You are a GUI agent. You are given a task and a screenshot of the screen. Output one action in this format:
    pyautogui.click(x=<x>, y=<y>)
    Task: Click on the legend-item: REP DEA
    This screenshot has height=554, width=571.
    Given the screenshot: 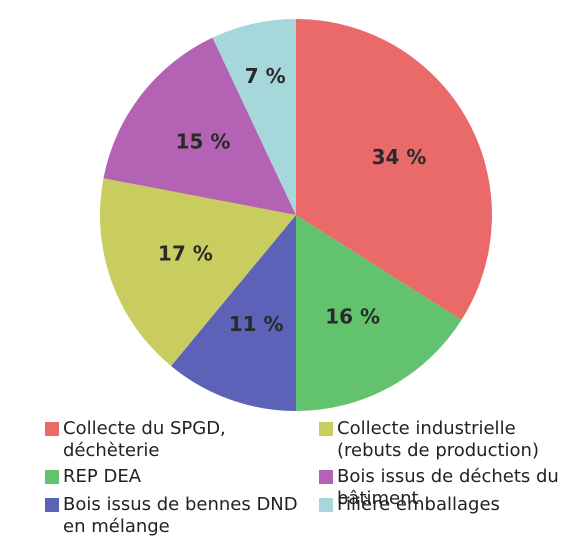 What is the action you would take?
    pyautogui.click(x=176, y=480)
    